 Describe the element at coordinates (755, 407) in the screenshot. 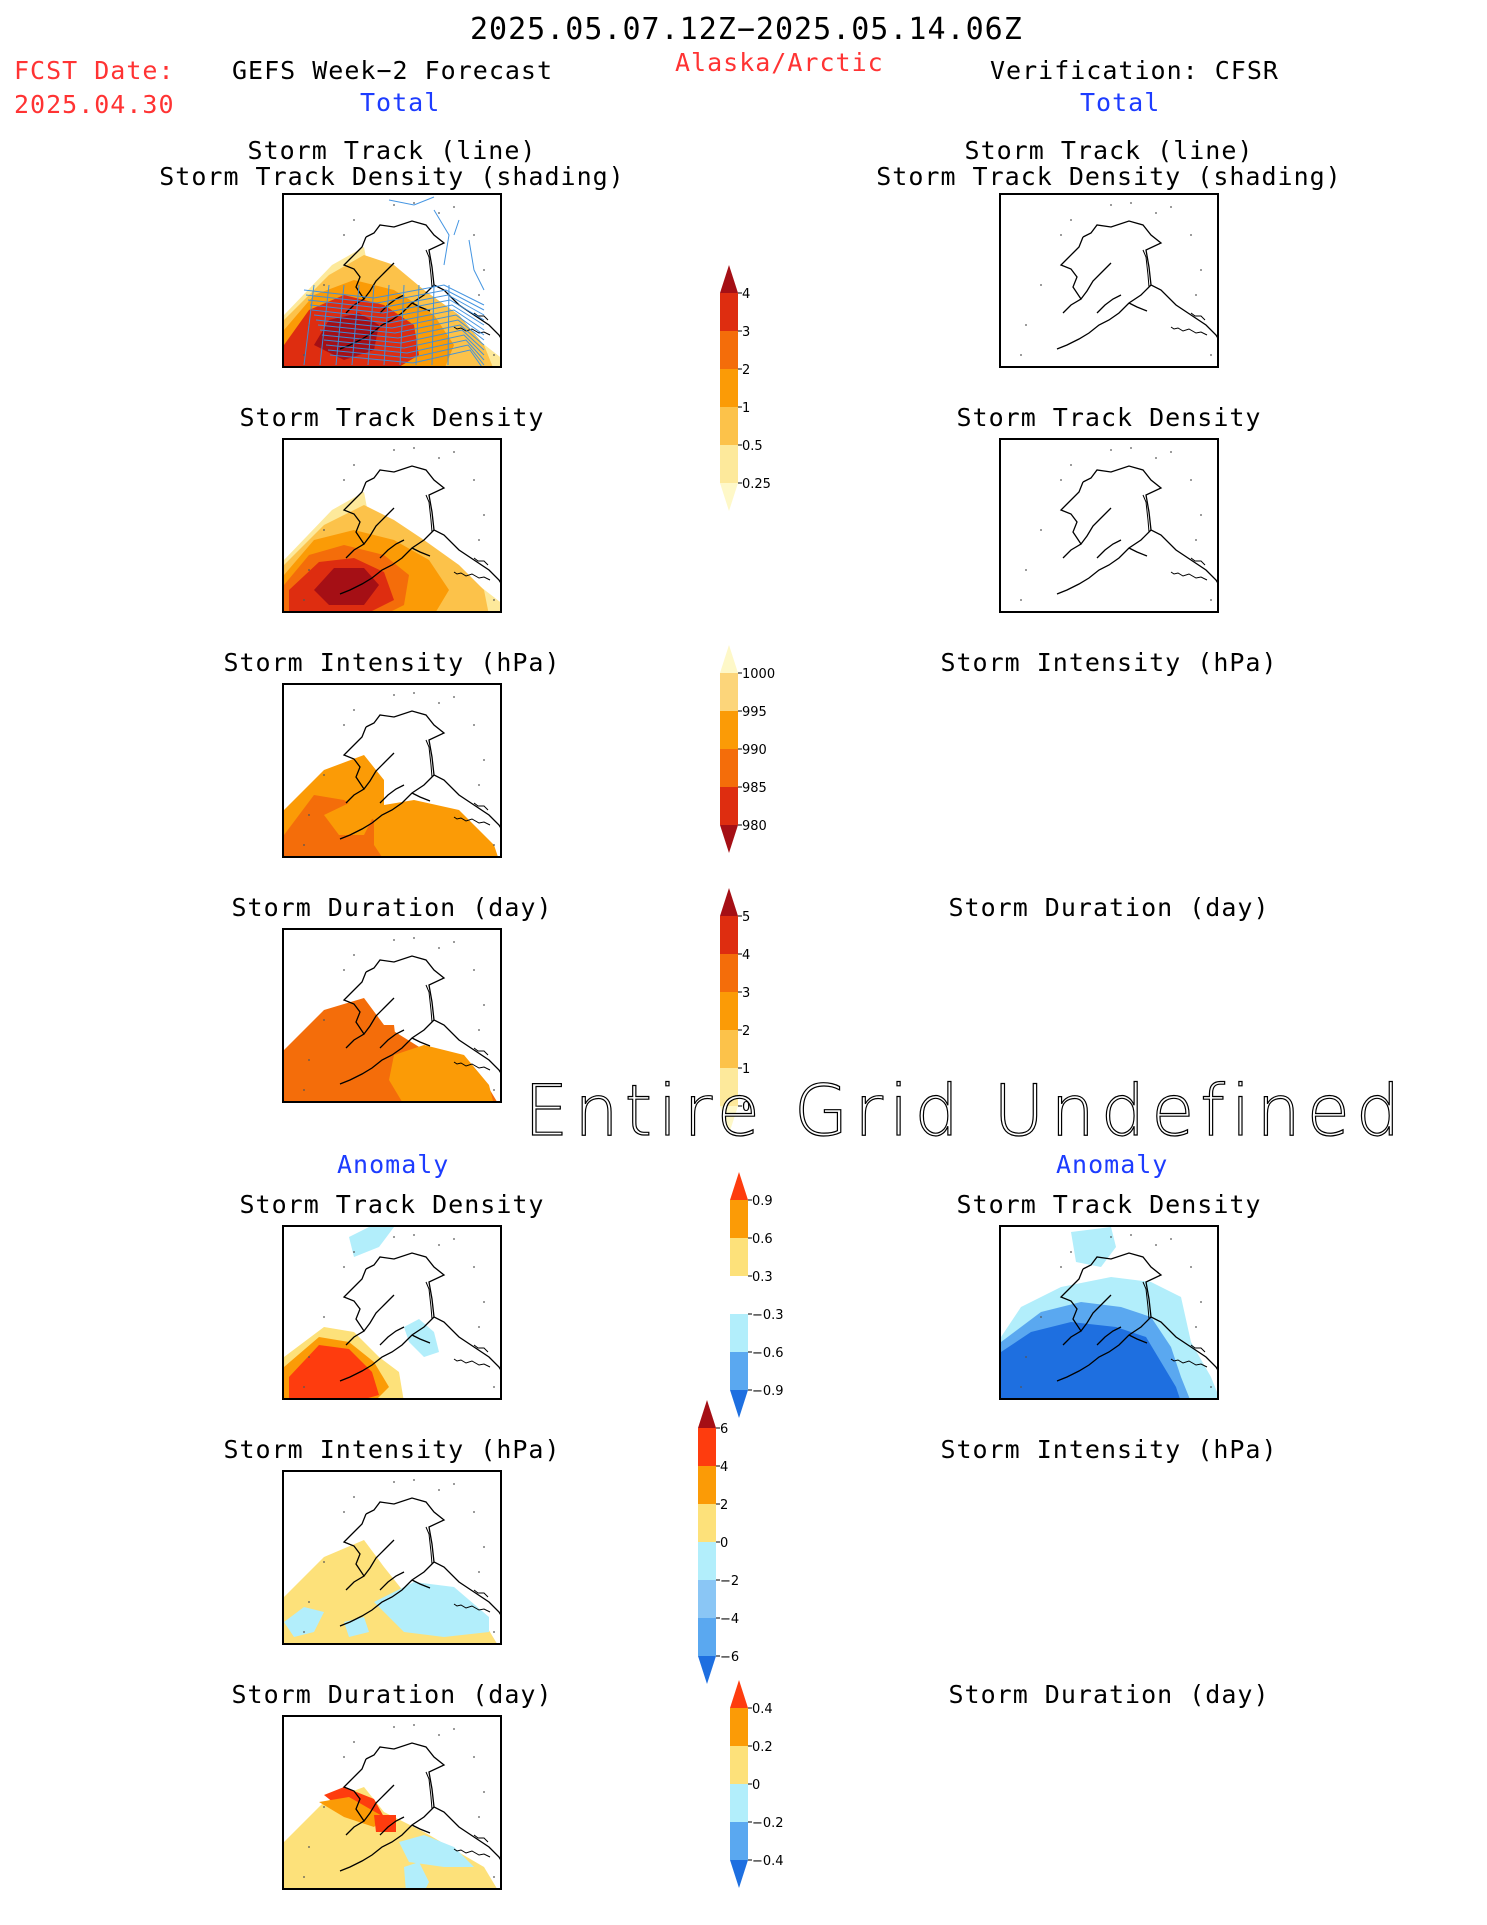

I see `colorbar-track-density: 4 3 2 1 0.5 0.25` at that location.